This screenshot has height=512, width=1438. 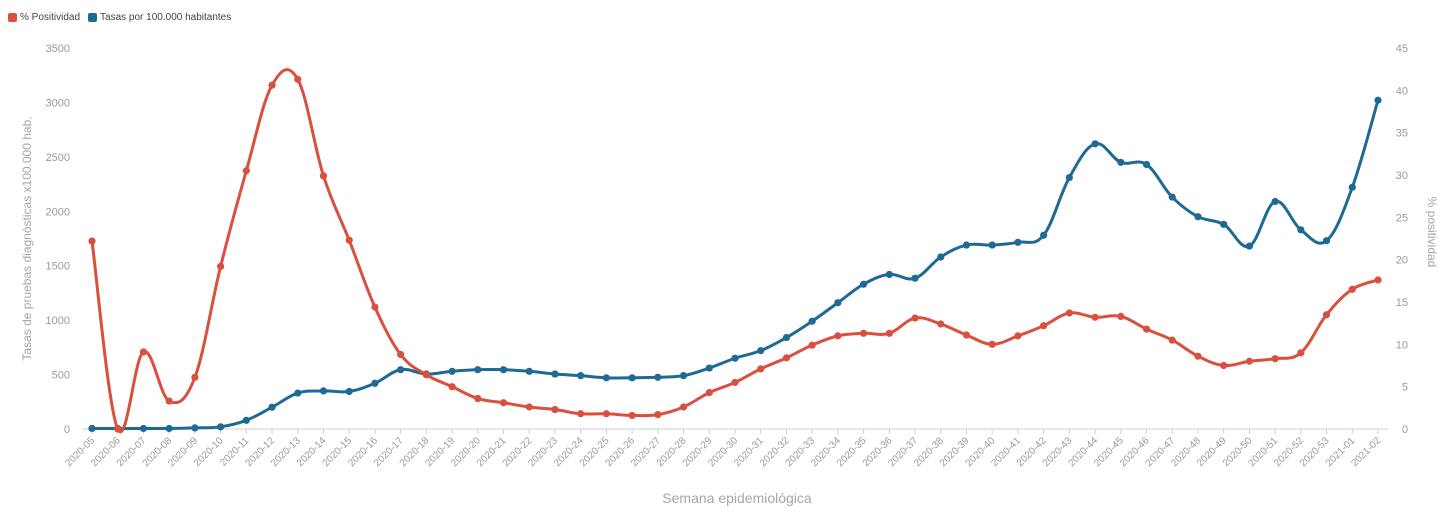 I want to click on y-left-tick-label: 1000, so click(x=58, y=321).